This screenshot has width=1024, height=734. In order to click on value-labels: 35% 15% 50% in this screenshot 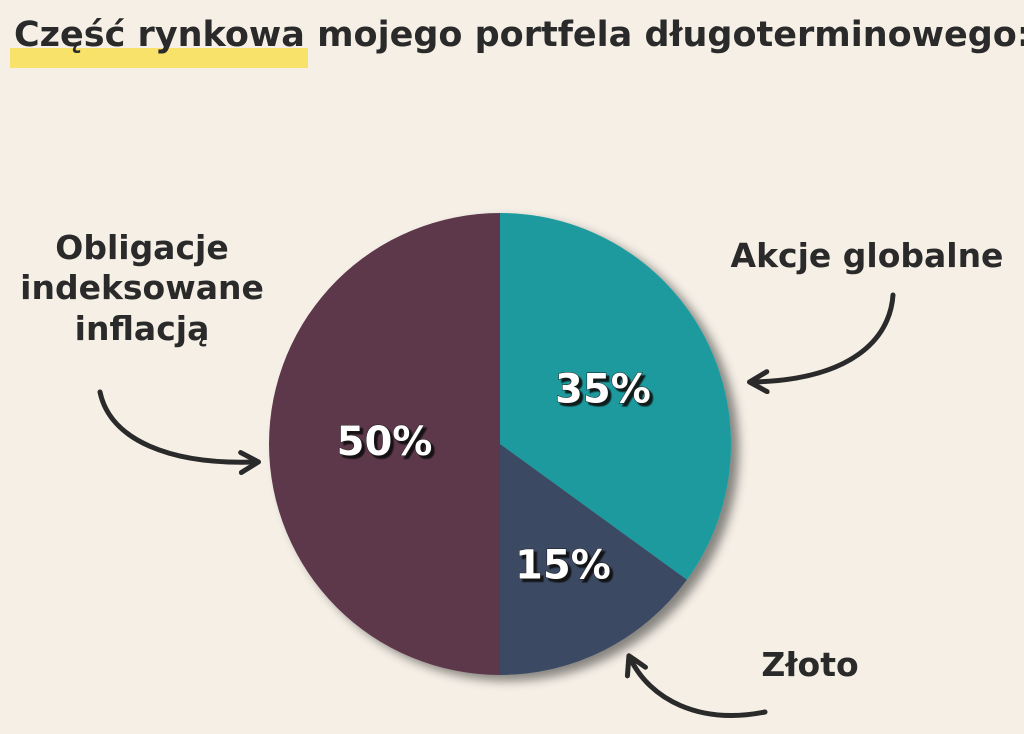, I will do `click(493, 477)`.